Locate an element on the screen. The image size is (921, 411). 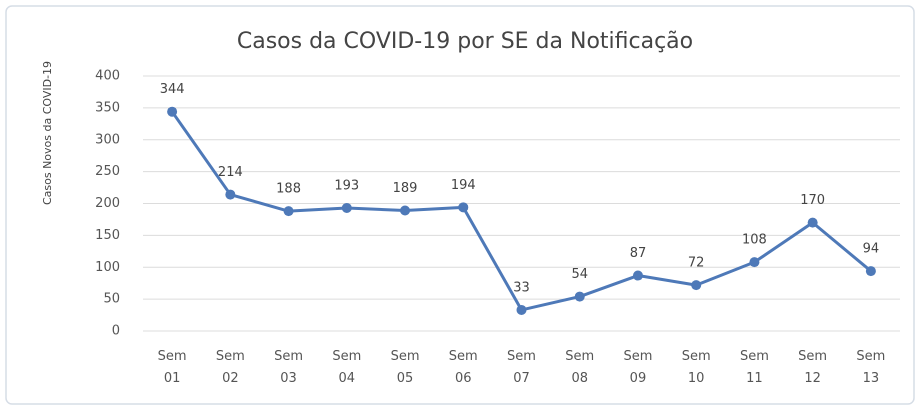
x-tick-label: Sem 11 is located at coordinates (754, 367).